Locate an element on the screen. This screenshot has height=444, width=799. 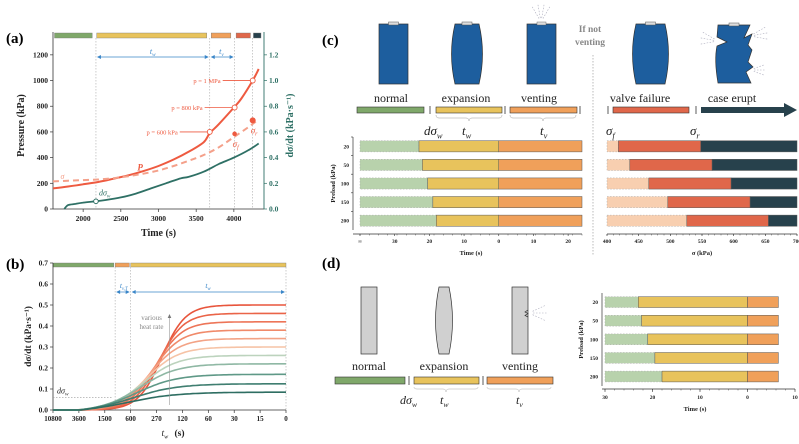
symbol-sigma-r: σr is located at coordinates (695, 131).